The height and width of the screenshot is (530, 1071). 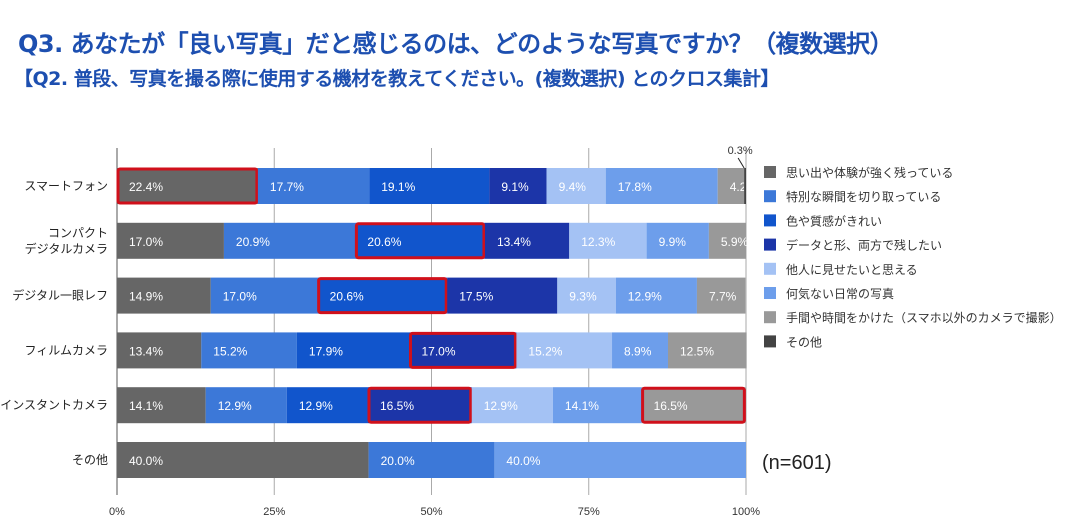 What do you see at coordinates (66, 248) in the screenshot?
I see `category-label: デジタルカメラ` at bounding box center [66, 248].